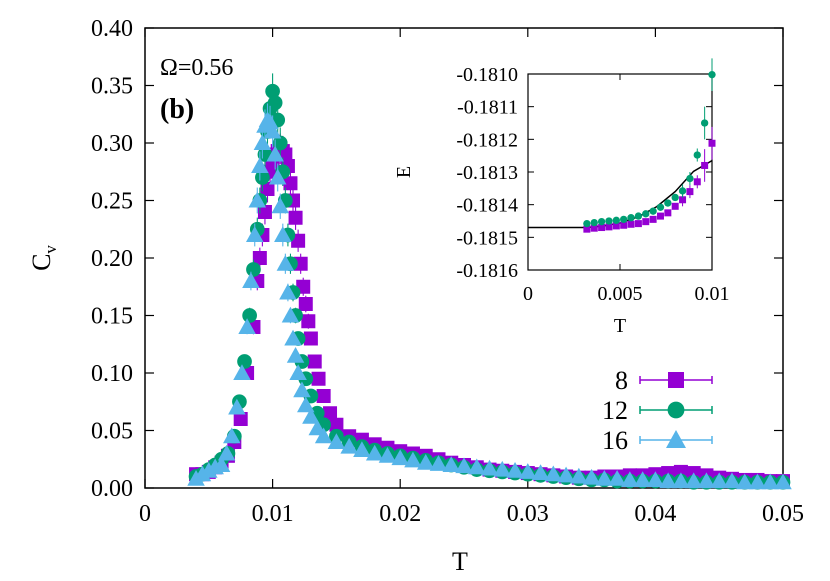 The image size is (830, 581). Describe the element at coordinates (400, 514) in the screenshot. I see `x-tick-label: 0.02` at that location.